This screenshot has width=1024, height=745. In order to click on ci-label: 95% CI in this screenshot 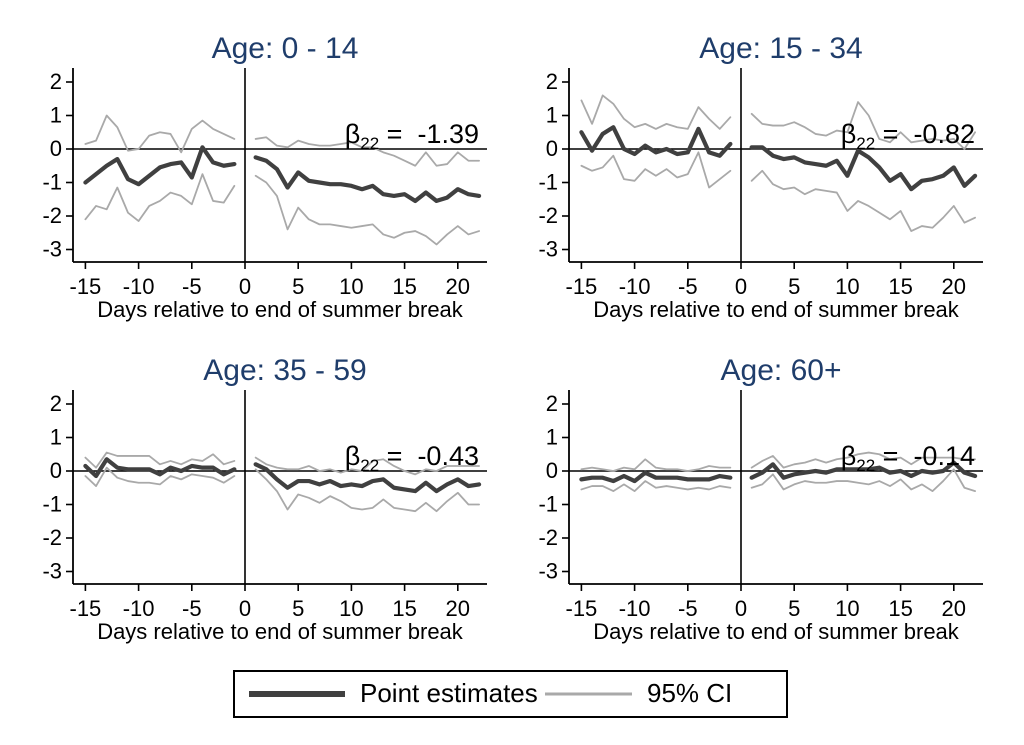, I will do `click(690, 692)`.